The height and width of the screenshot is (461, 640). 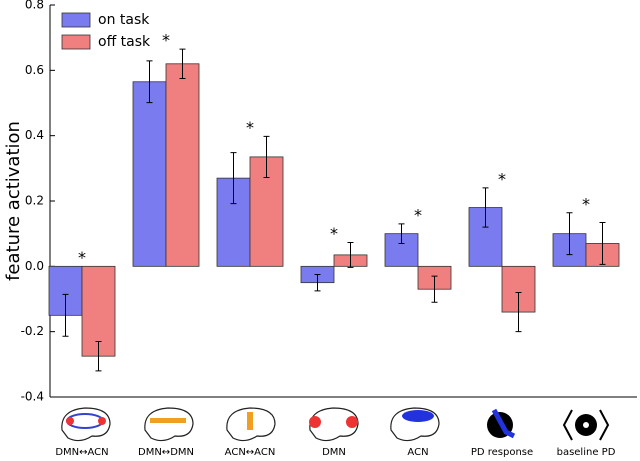 I want to click on x-tick-label: PD response, so click(x=502, y=452).